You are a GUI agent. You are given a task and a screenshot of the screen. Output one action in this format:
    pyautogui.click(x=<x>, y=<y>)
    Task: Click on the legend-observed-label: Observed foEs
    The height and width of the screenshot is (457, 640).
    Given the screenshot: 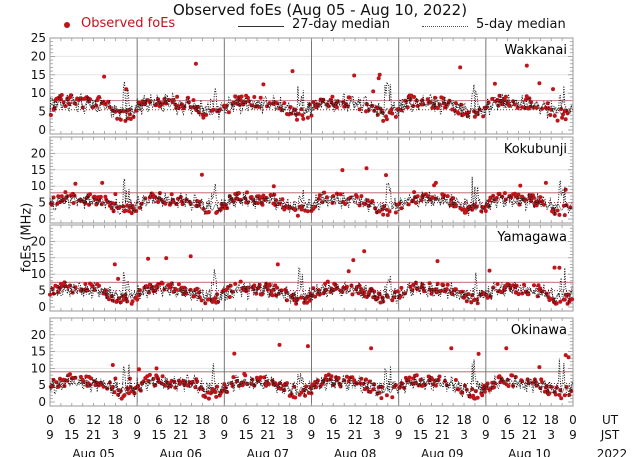 What is the action you would take?
    pyautogui.click(x=128, y=23)
    